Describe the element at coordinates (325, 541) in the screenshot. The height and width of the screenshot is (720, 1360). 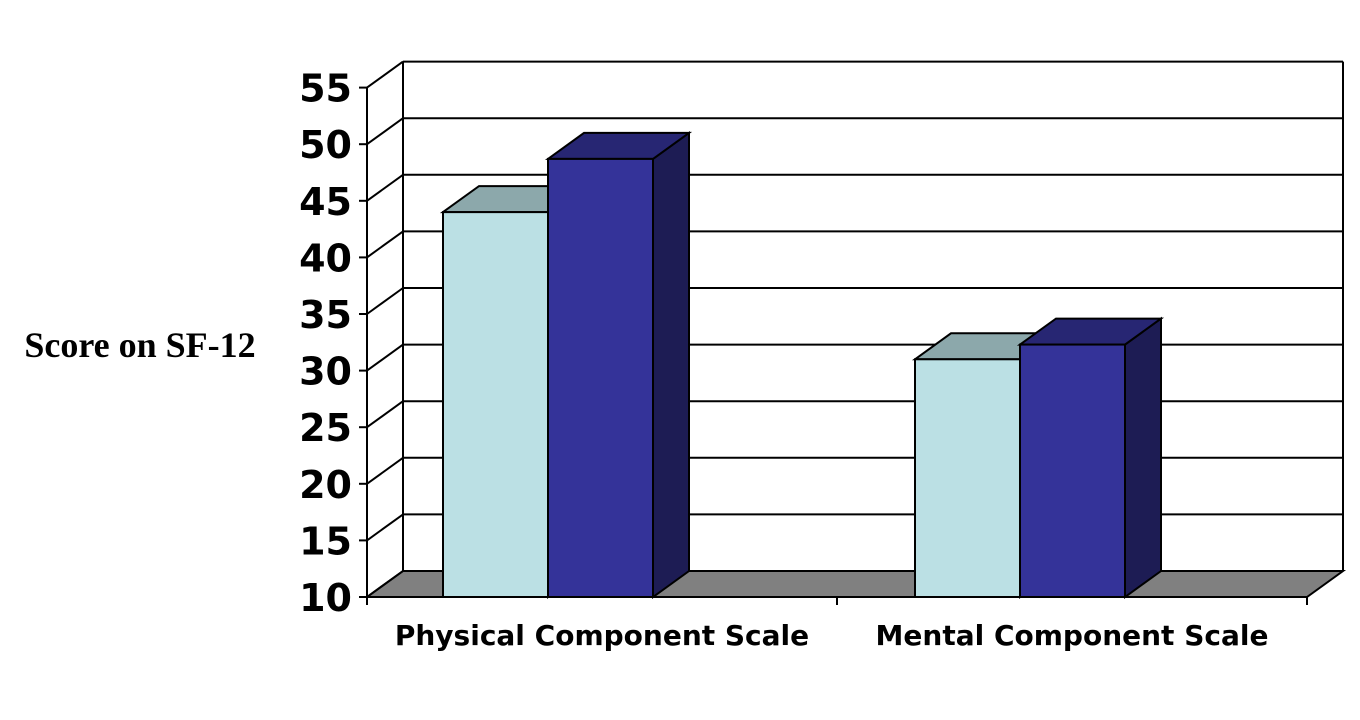
I see `y-tick-label: 15` at that location.